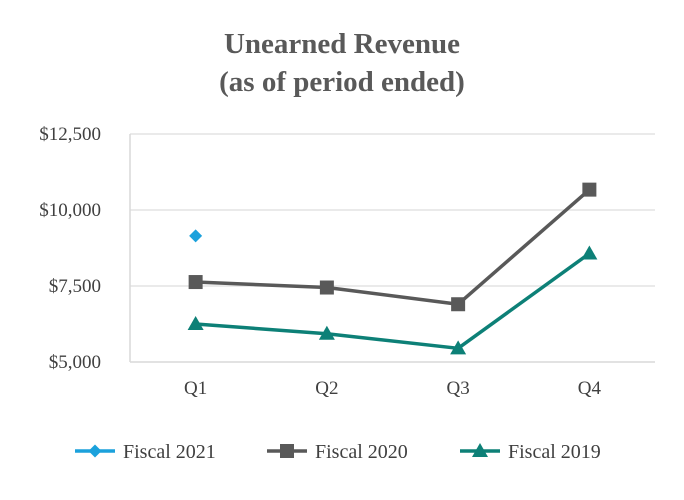 The width and height of the screenshot is (684, 500). I want to click on legend-item-fiscal-2019: Fiscal 2019, so click(530, 452).